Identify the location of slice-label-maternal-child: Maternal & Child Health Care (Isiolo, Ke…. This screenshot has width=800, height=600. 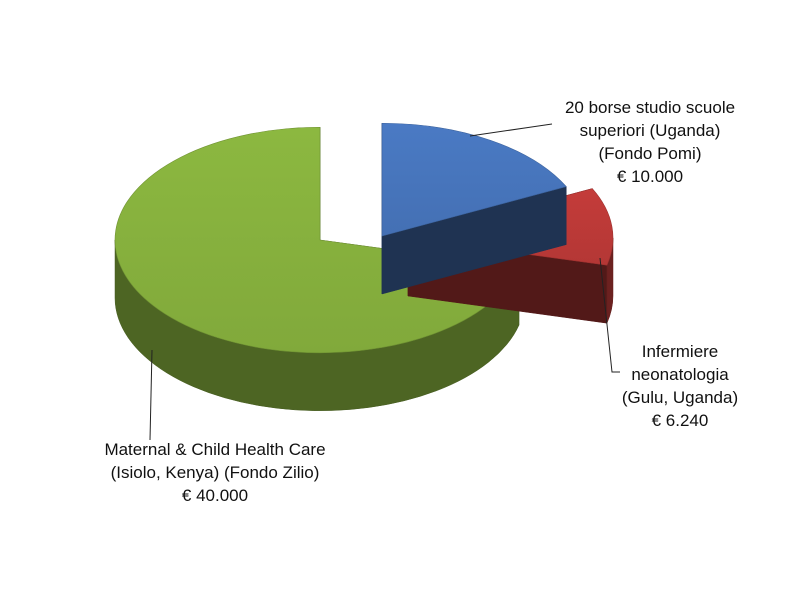
(215, 472).